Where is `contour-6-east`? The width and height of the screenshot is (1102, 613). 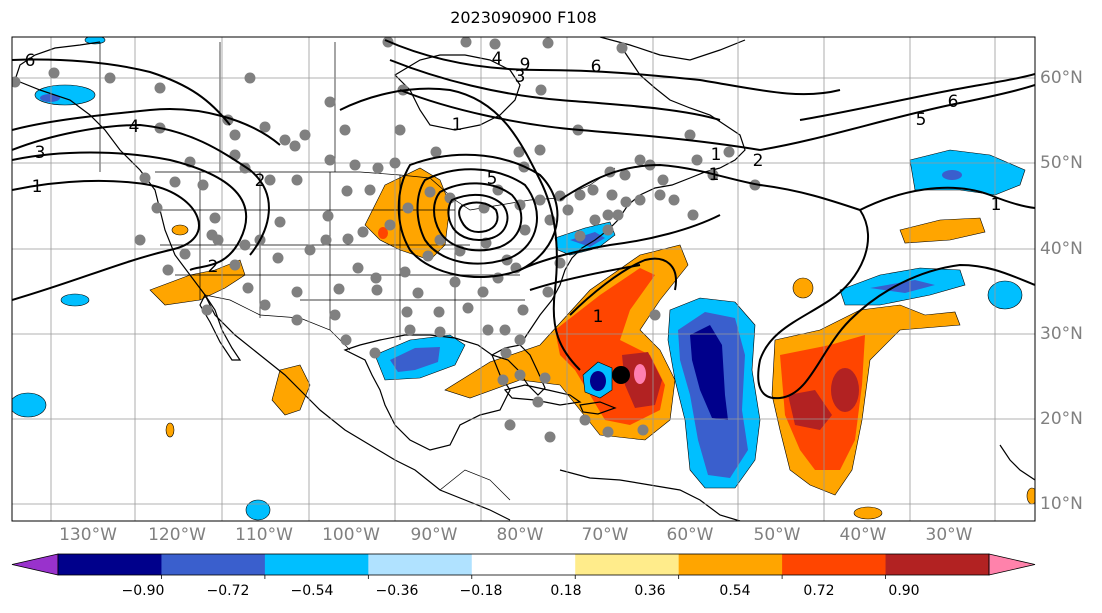 contour-6-east is located at coordinates (917, 97).